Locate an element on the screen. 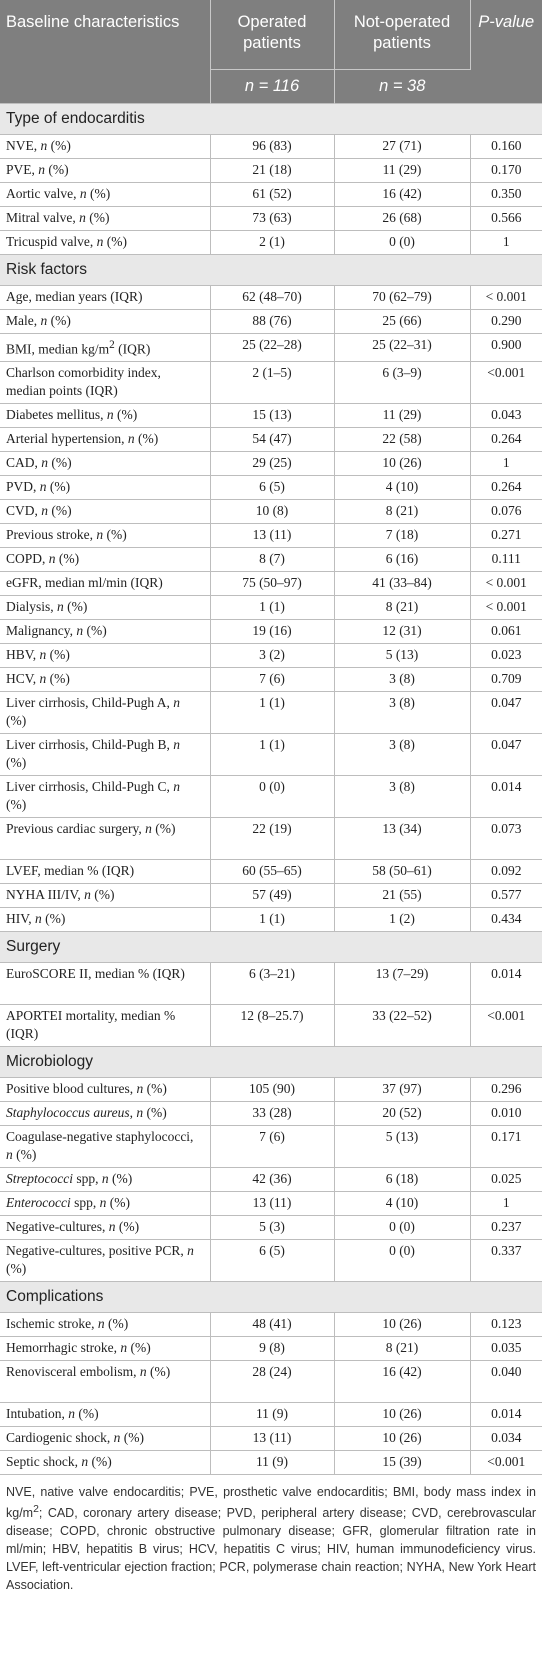 The image size is (542, 1668). label-text: Diabetes mellitus, is located at coordinates (56, 414).